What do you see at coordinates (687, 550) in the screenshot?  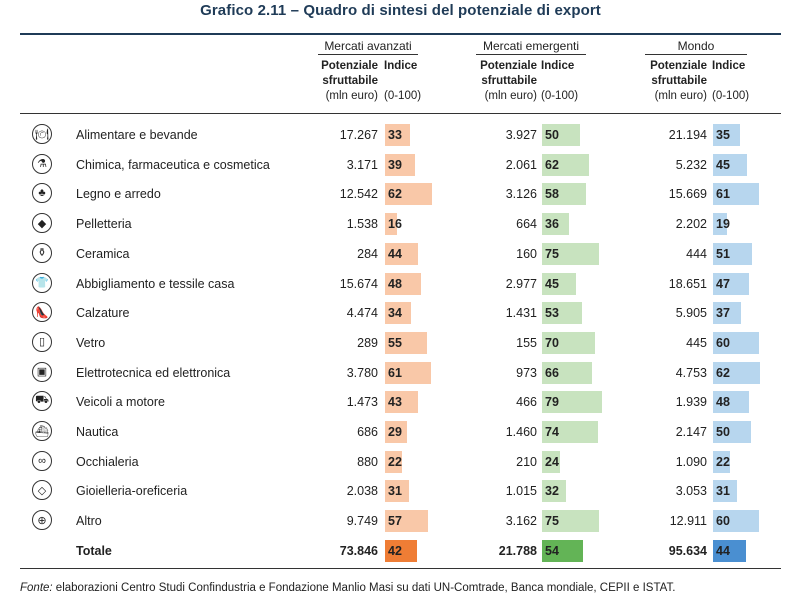 I see `potential-value-world: 95.634` at bounding box center [687, 550].